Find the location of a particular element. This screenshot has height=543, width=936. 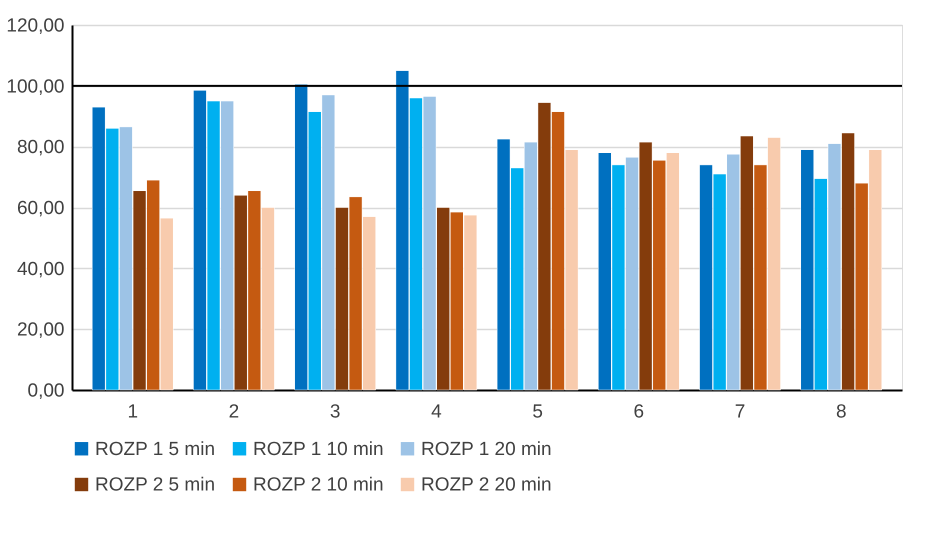

x-tick-label: 1 is located at coordinates (132, 412).